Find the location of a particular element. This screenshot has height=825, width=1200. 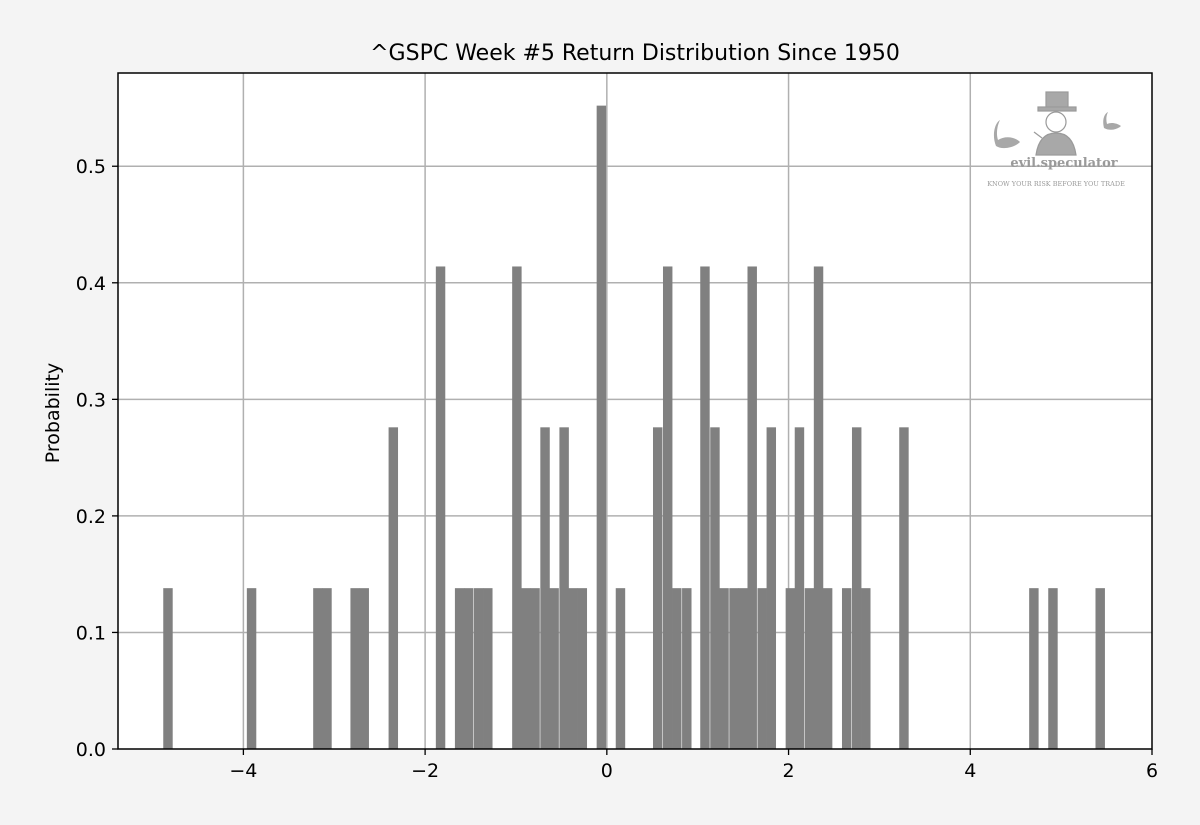

x-tick-label: 6 is located at coordinates (1152, 771).